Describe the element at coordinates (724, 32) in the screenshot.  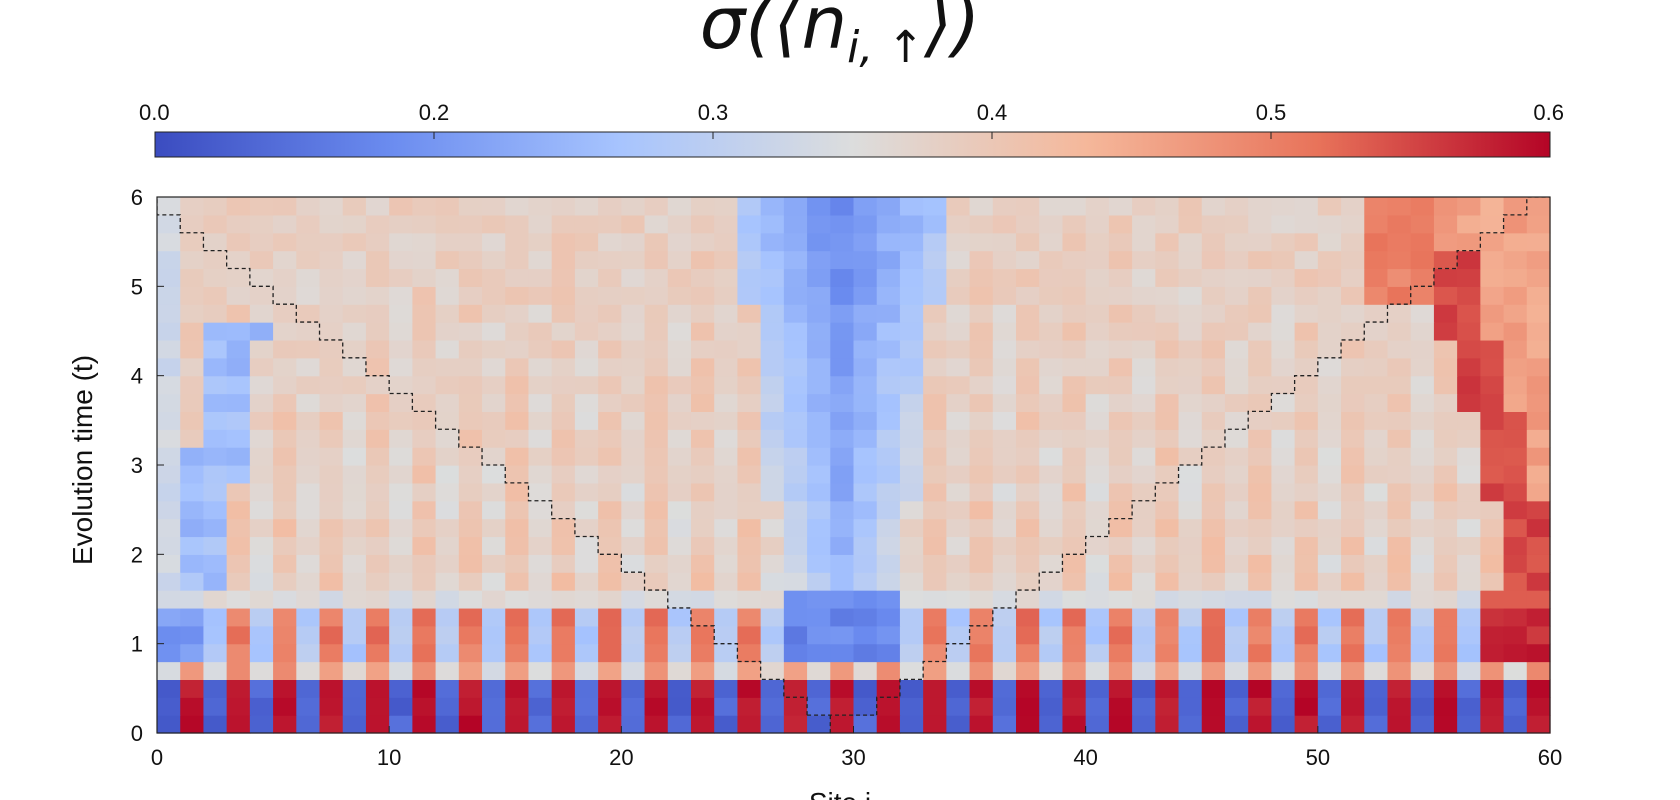
I see `title-sigma: σ` at that location.